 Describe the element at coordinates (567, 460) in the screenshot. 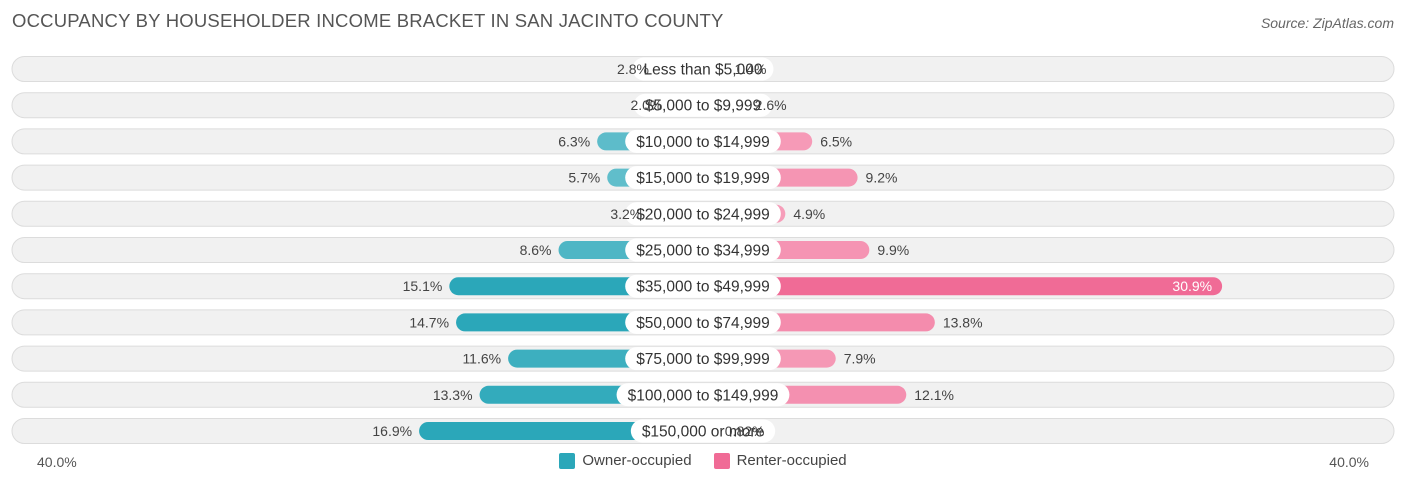

I see `legend-swatch-owner` at that location.